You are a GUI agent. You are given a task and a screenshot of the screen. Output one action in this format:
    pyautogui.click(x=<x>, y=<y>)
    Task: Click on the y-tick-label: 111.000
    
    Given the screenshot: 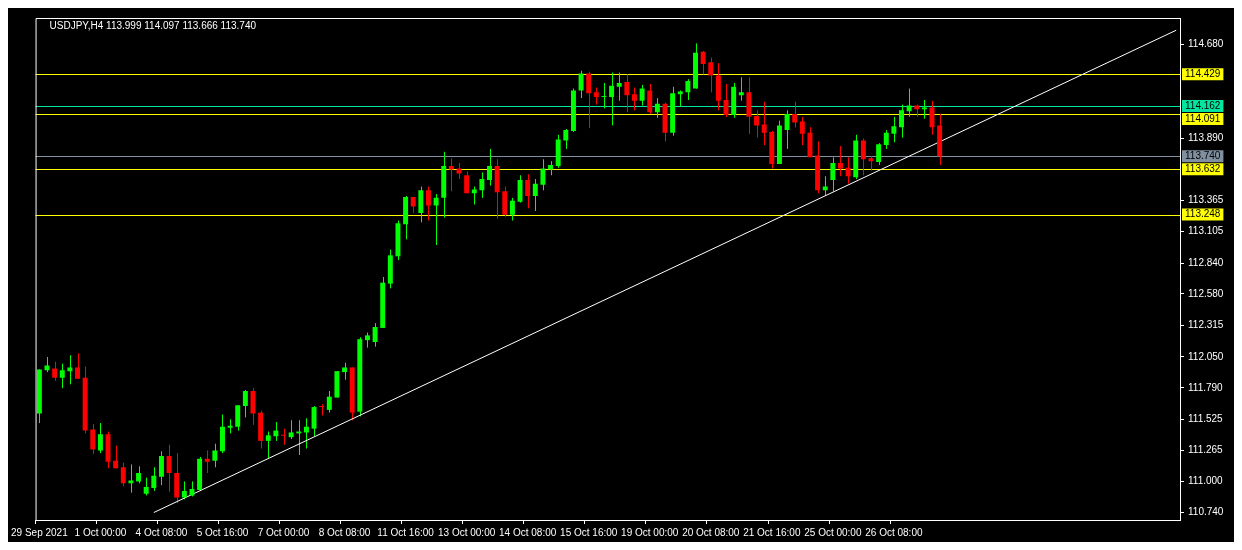 What is the action you would take?
    pyautogui.click(x=1206, y=481)
    